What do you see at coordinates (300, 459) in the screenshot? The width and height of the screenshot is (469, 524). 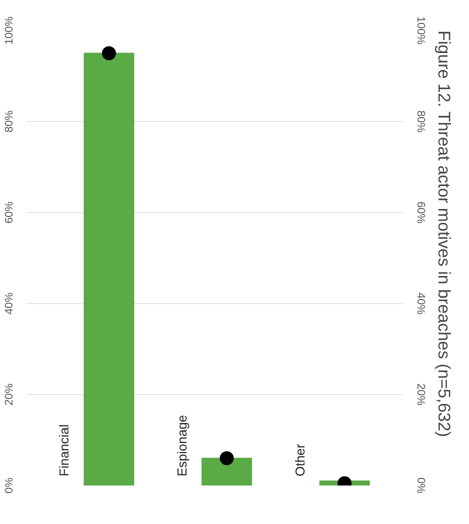 I see `x-tick-label: Other` at bounding box center [300, 459].